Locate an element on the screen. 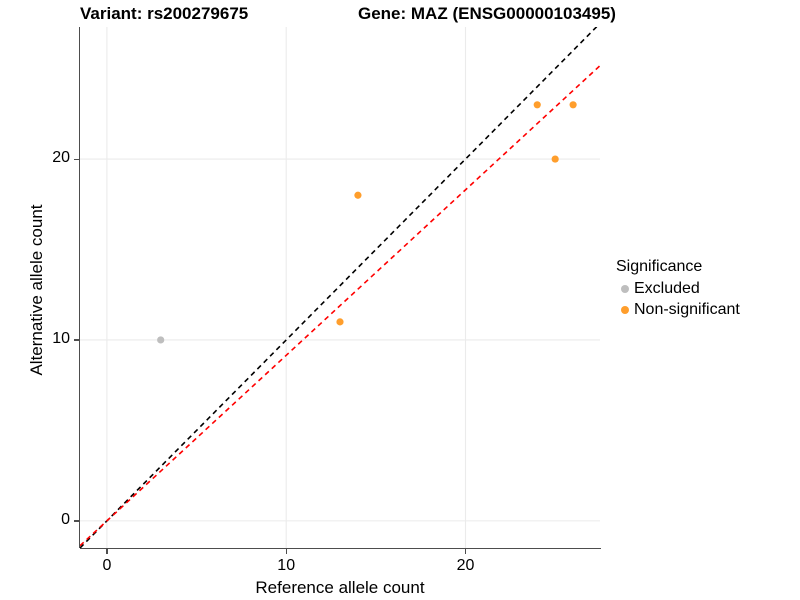  legend-item: Excluded is located at coordinates (678, 288).